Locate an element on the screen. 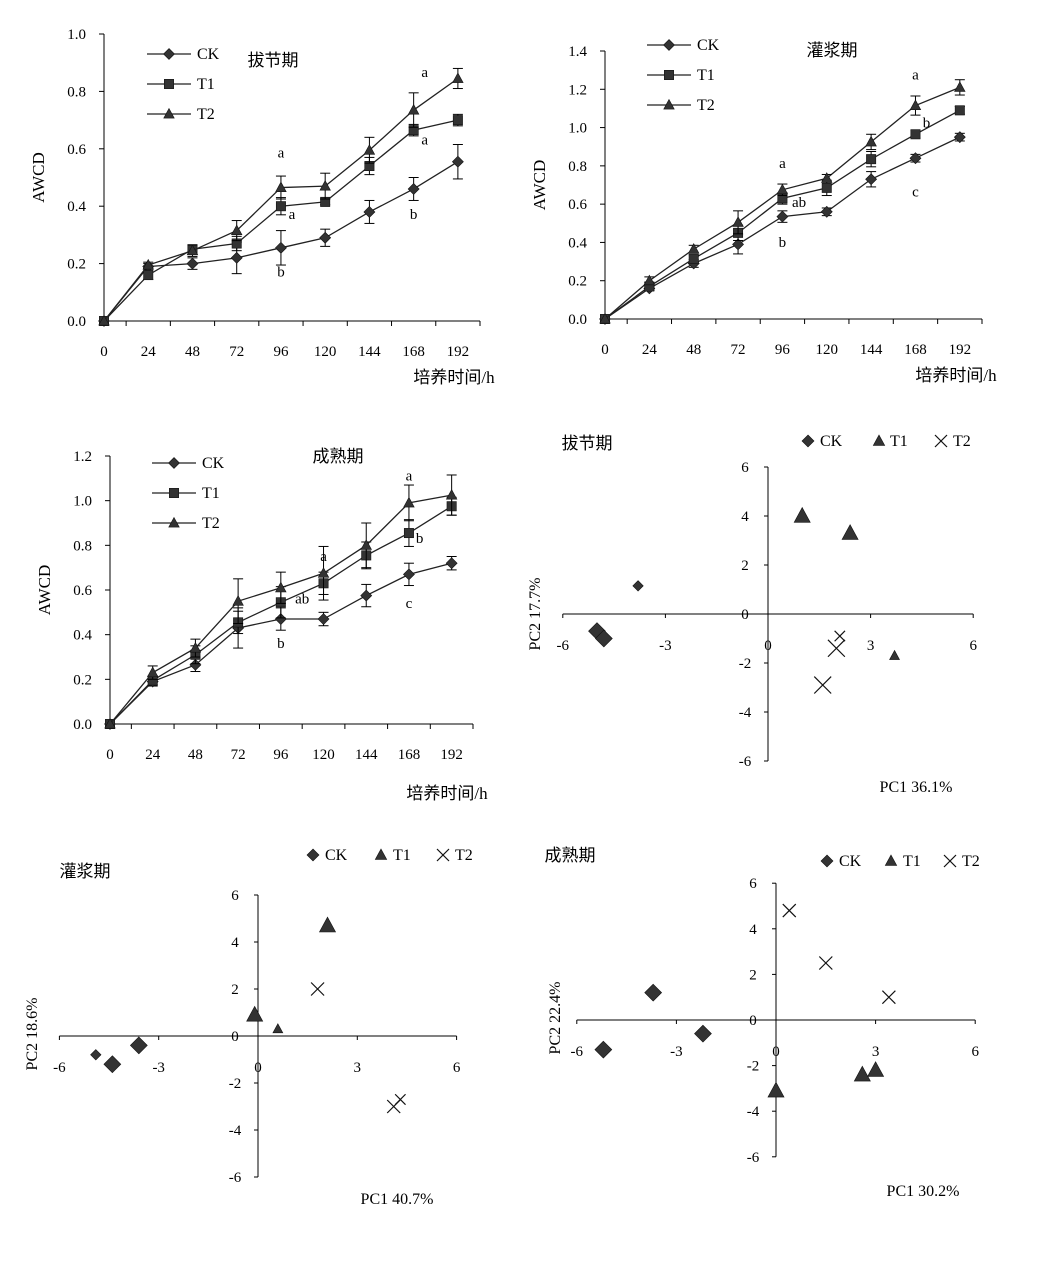  significance-label: c is located at coordinates (915, 192).